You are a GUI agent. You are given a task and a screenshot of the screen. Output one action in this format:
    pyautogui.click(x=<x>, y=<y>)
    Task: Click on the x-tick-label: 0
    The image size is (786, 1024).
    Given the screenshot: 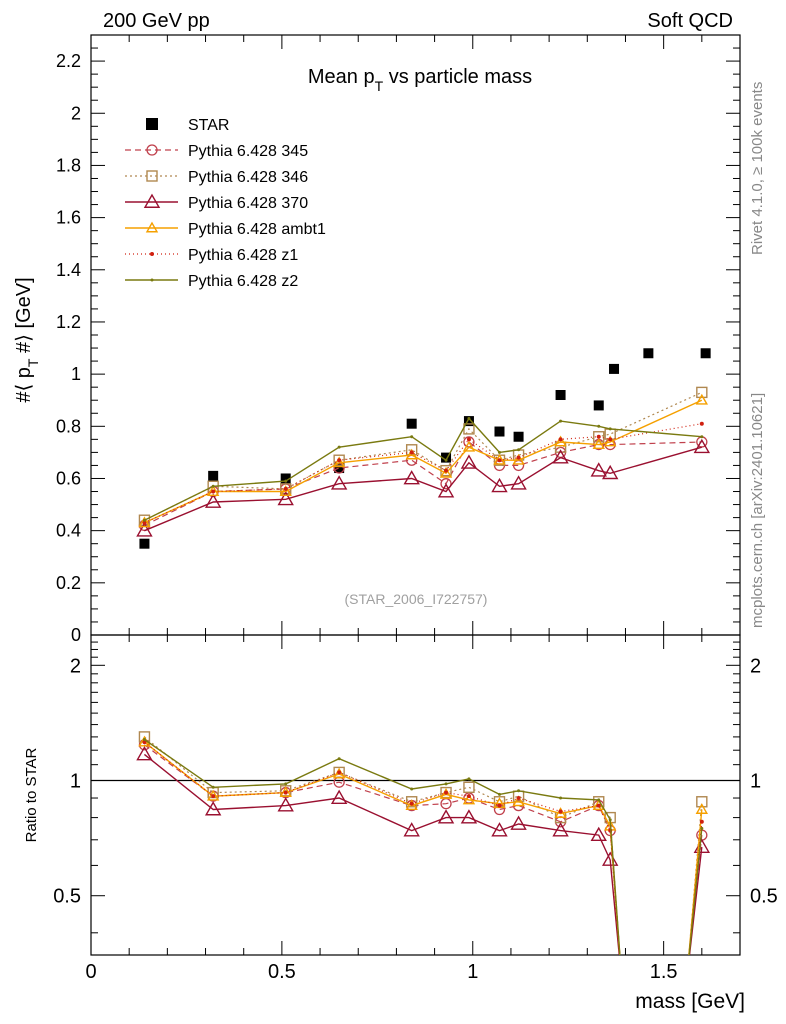 What is the action you would take?
    pyautogui.click(x=90, y=972)
    